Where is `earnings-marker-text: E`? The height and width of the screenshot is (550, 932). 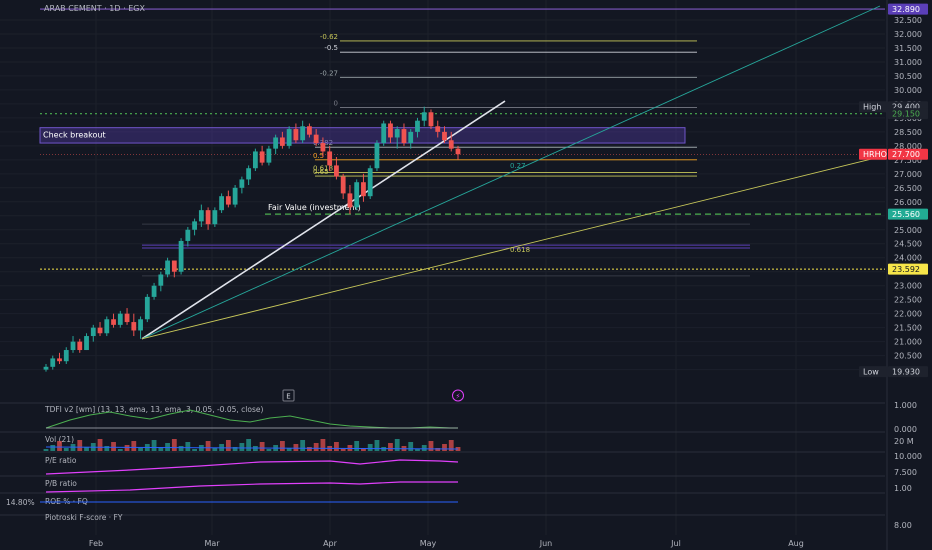
earnings-marker-text: E is located at coordinates (288, 397).